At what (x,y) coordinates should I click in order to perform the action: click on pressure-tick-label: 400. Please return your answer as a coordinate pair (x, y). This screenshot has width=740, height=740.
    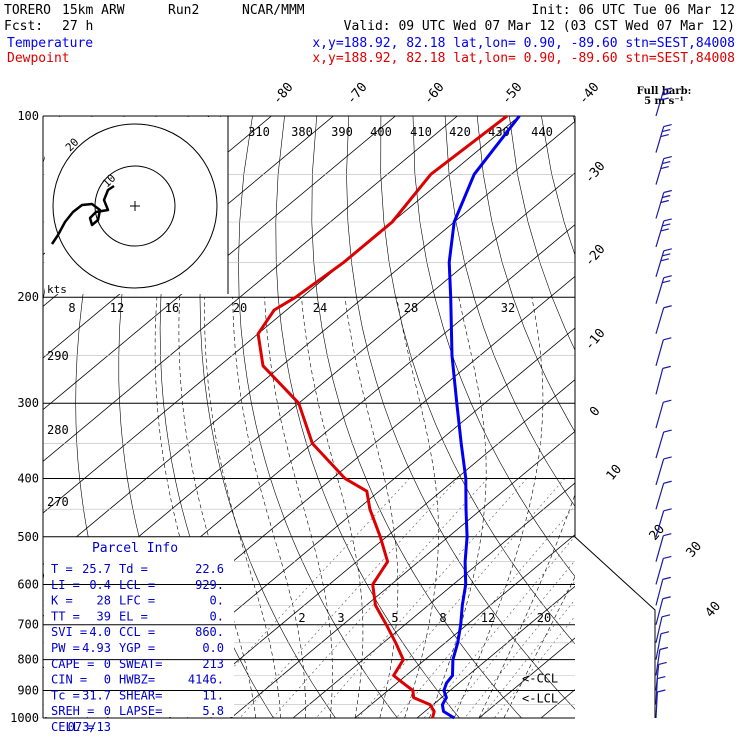
    Looking at the image, I should click on (28, 478).